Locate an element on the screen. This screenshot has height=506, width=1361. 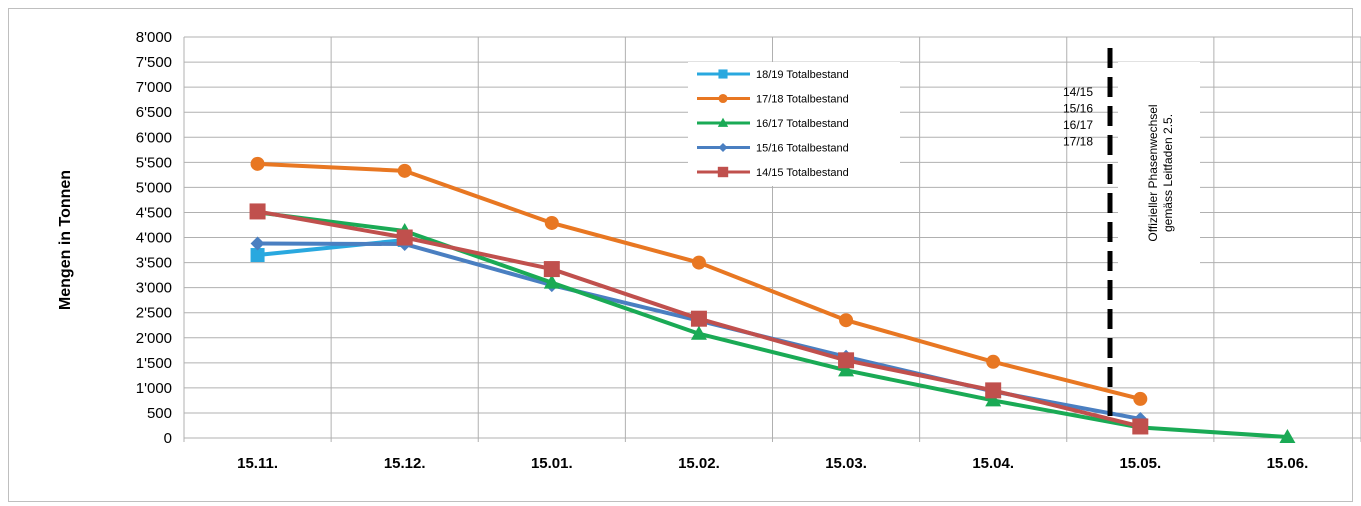
x-tick-label: 15.03. is located at coordinates (846, 463).